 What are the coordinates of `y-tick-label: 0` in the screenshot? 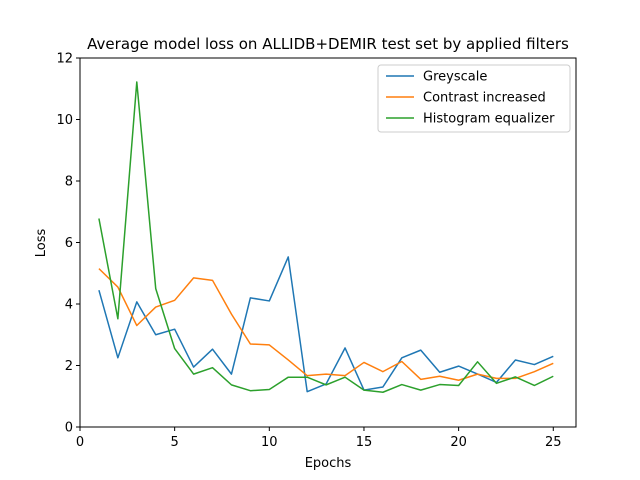 It's located at (69, 428).